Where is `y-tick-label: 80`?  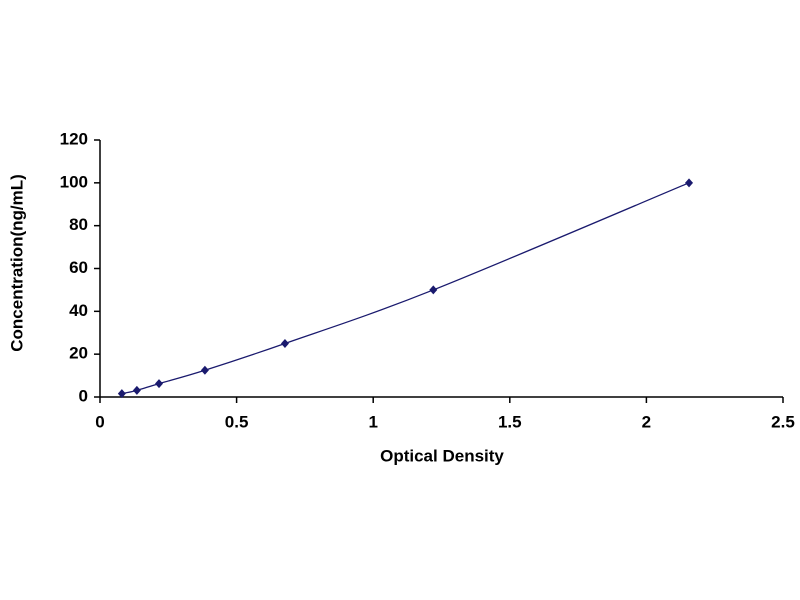
y-tick-label: 80 is located at coordinates (78, 224).